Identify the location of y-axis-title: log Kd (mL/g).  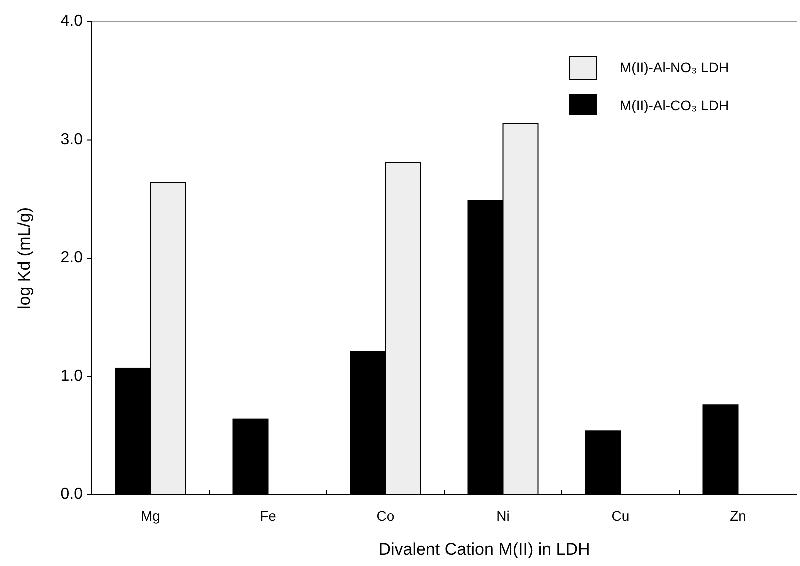
(24, 258).